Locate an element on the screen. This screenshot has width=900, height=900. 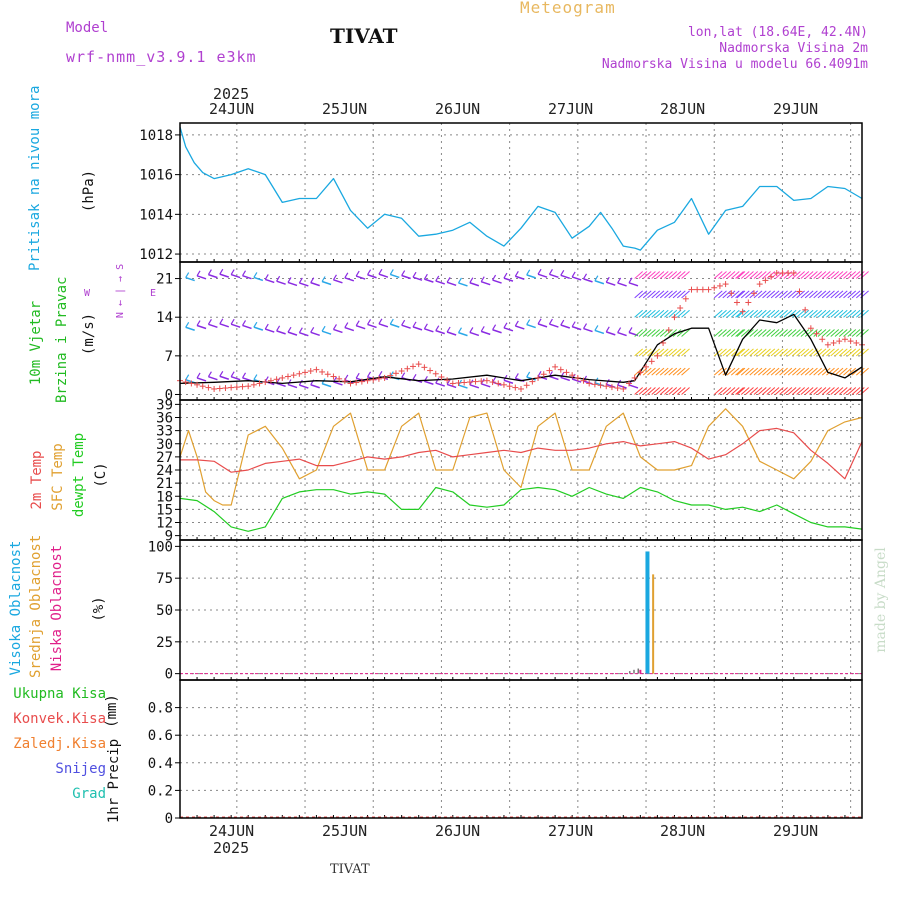
y-tick-label-p3: 33 is located at coordinates (164, 432).